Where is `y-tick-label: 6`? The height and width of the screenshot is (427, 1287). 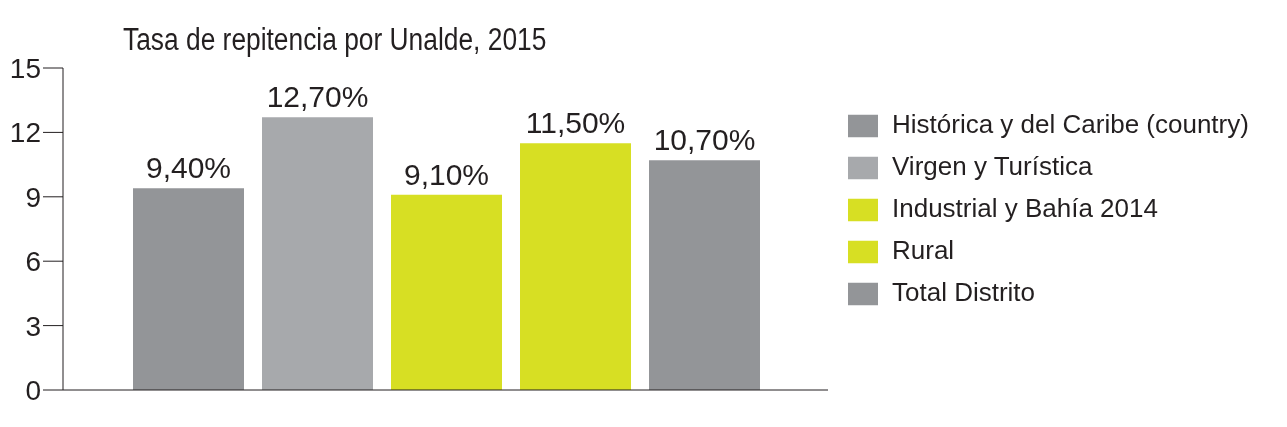
y-tick-label: 6 is located at coordinates (33, 262).